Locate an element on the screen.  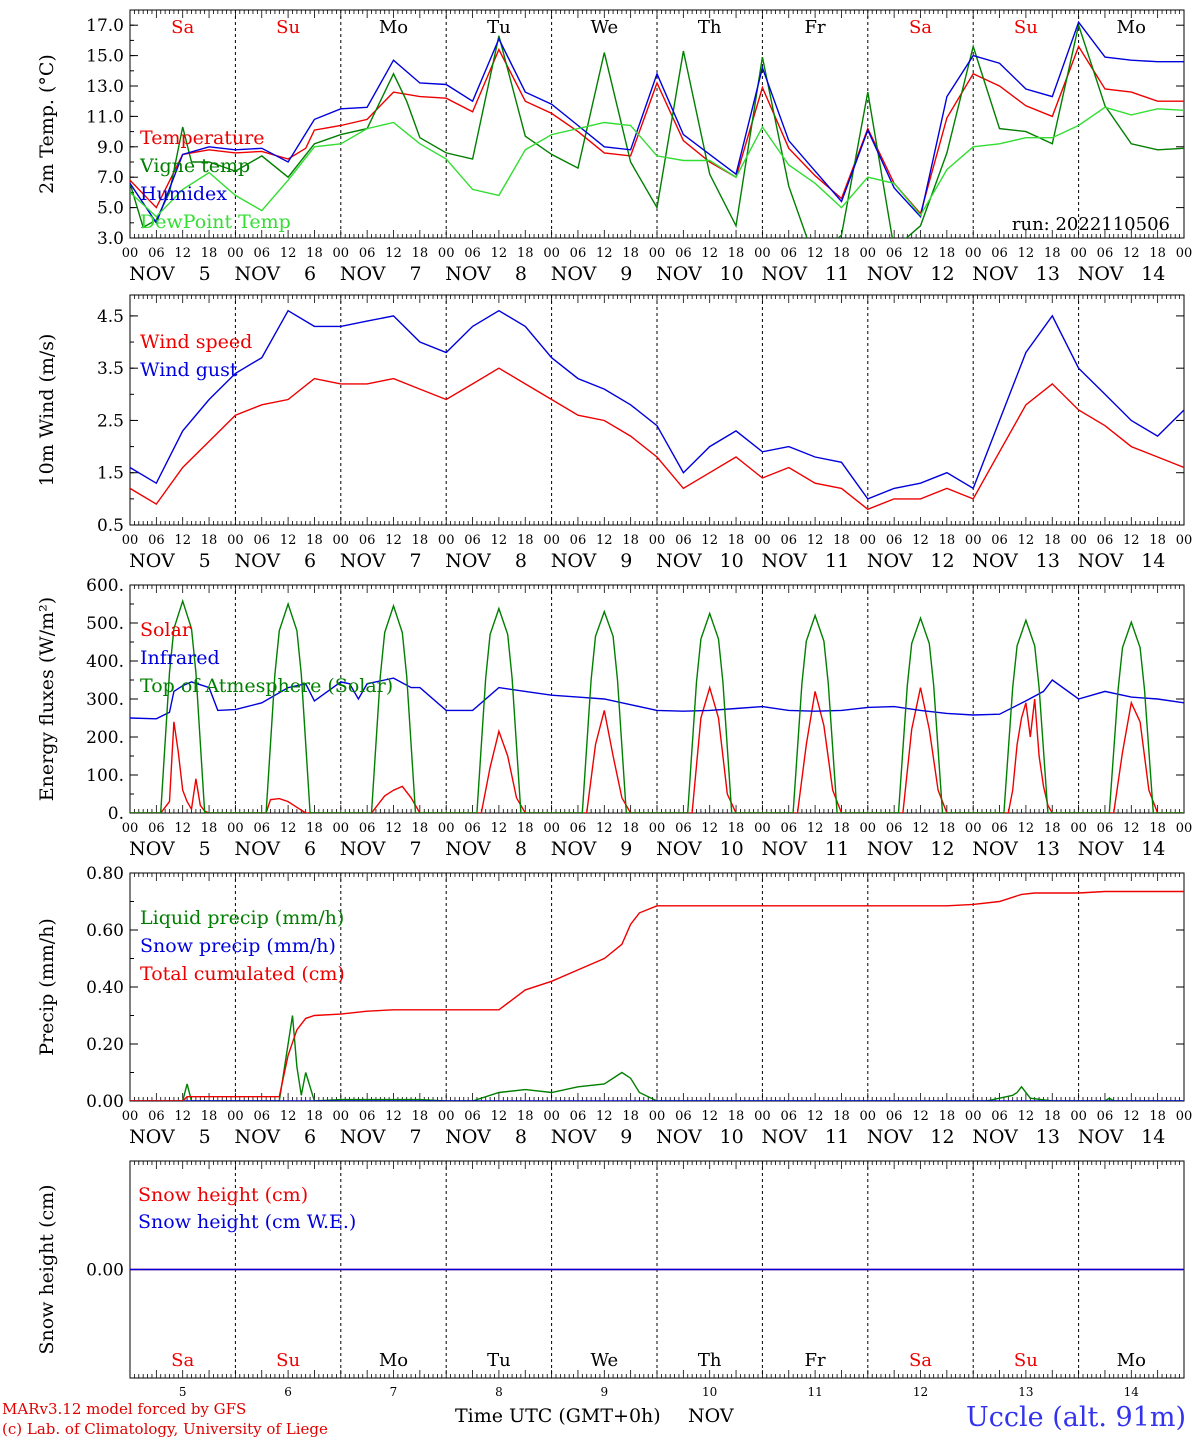
date-day-label: 13 is located at coordinates (1048, 561).